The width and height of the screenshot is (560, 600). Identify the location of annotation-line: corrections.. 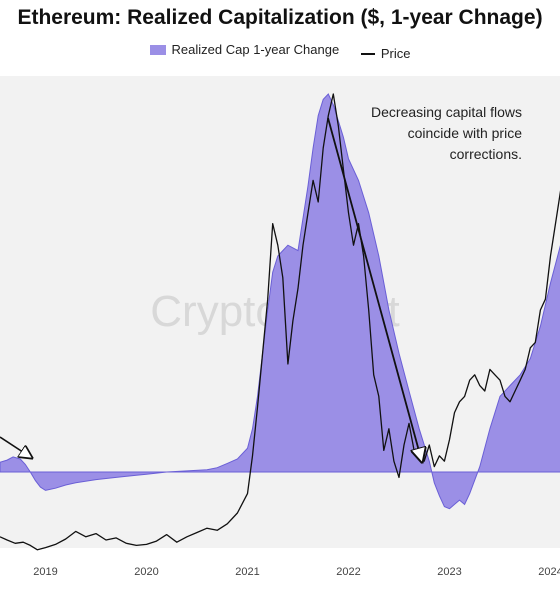
(486, 154).